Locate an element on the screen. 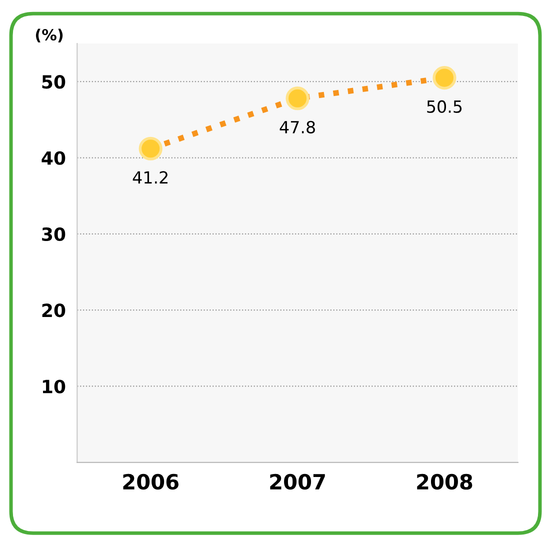  y-tick-label: 20 is located at coordinates (54, 311).